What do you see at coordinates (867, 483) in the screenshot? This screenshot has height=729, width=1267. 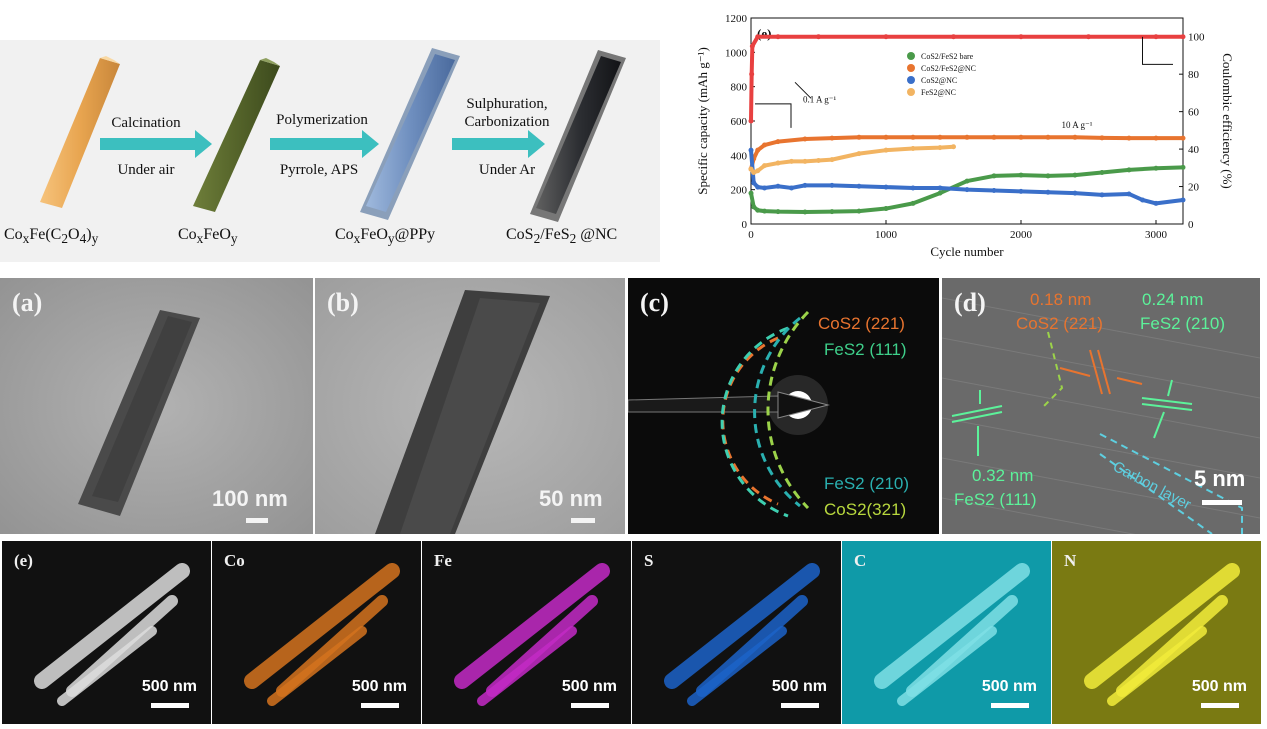 I see `ring-label-3: FeS2 (210)` at bounding box center [867, 483].